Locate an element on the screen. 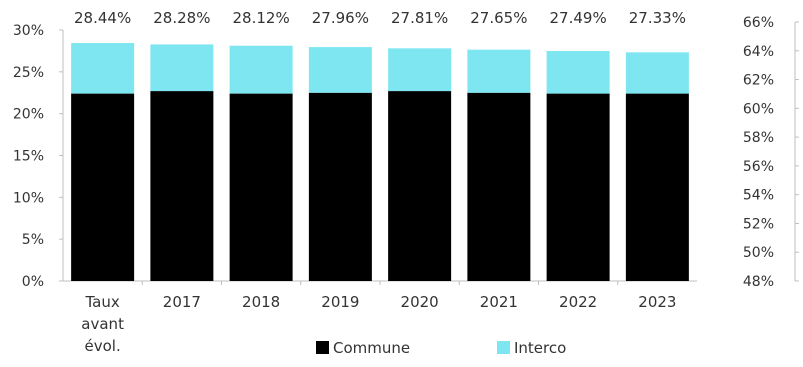 Image resolution: width=803 pixels, height=367 pixels. y-right-tick-label: 48% is located at coordinates (758, 282).